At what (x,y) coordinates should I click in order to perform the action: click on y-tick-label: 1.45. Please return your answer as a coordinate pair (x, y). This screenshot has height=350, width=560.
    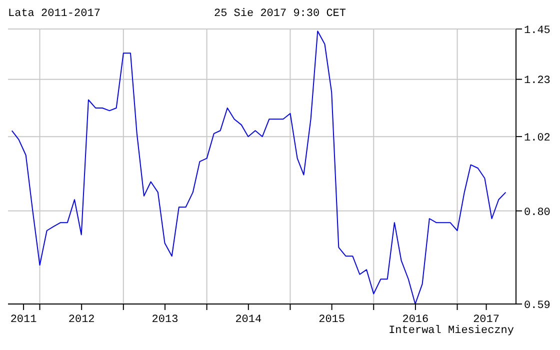
    Looking at the image, I should click on (537, 30).